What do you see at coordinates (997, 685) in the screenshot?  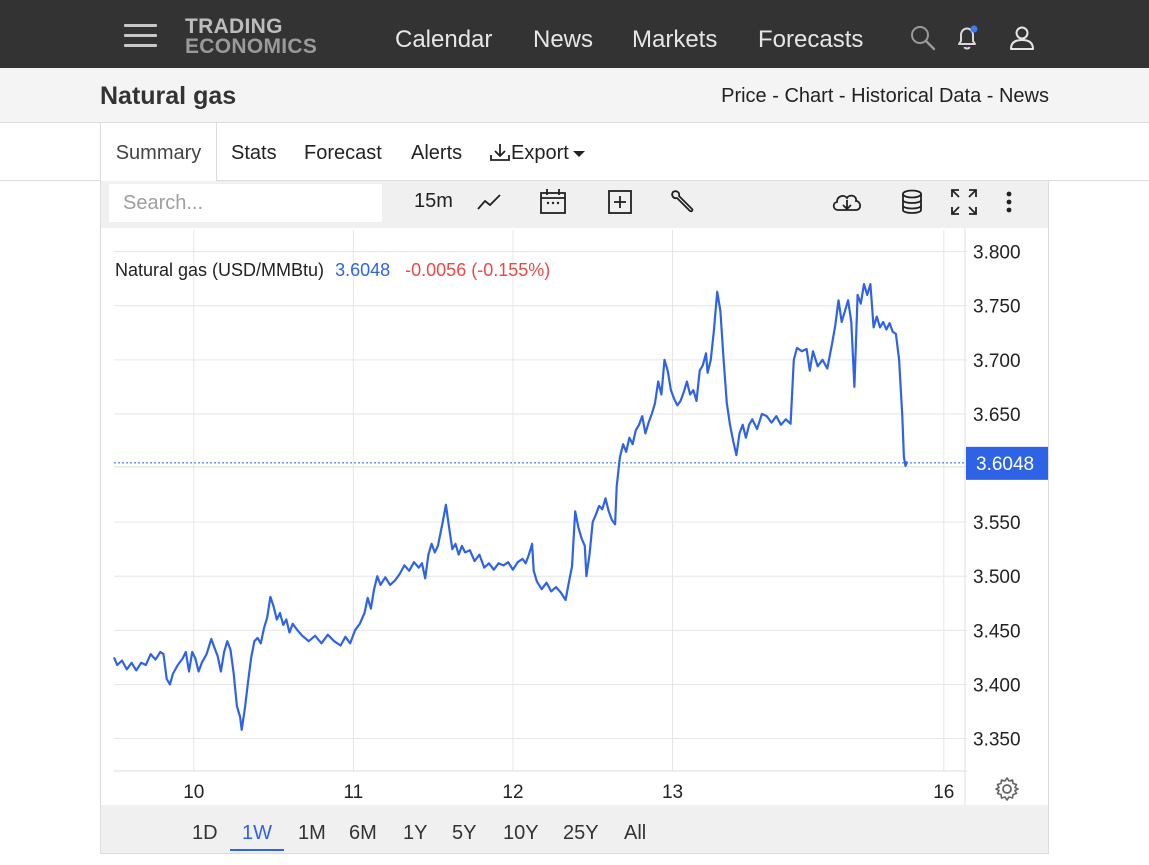 I see `y-tick-label: 3.400` at bounding box center [997, 685].